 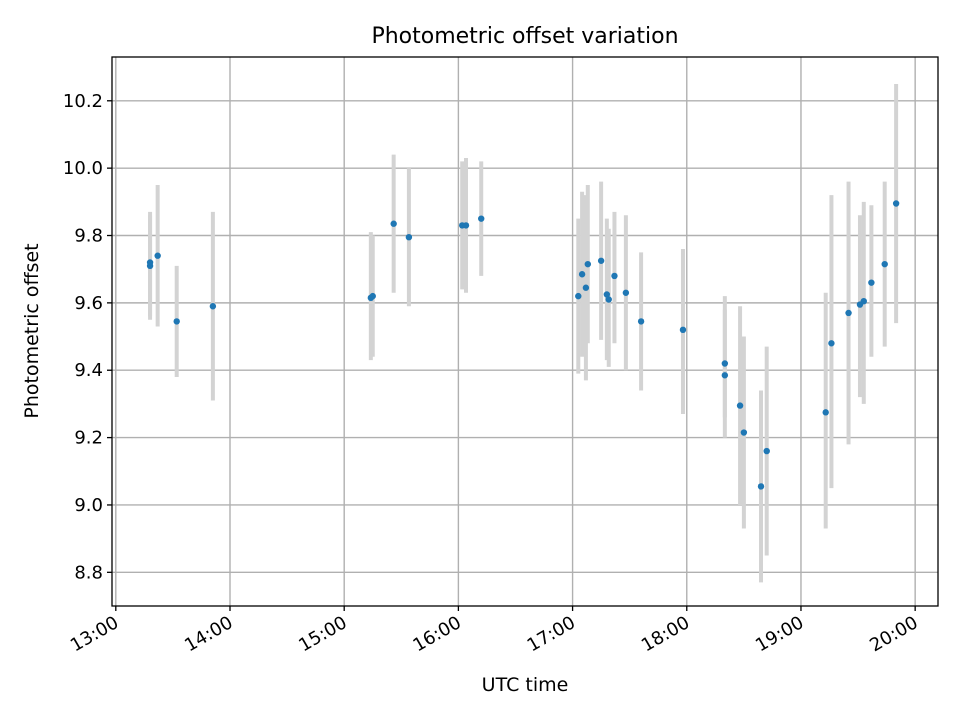 What do you see at coordinates (524, 36) in the screenshot?
I see `chart-title: Photometric offset variation` at bounding box center [524, 36].